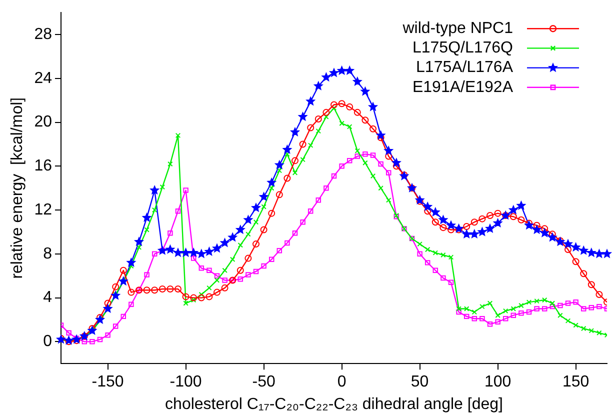 This screenshot has width=612, height=414. Describe the element at coordinates (465, 67) in the screenshot. I see `legend-label: L175A/L176A` at that location.